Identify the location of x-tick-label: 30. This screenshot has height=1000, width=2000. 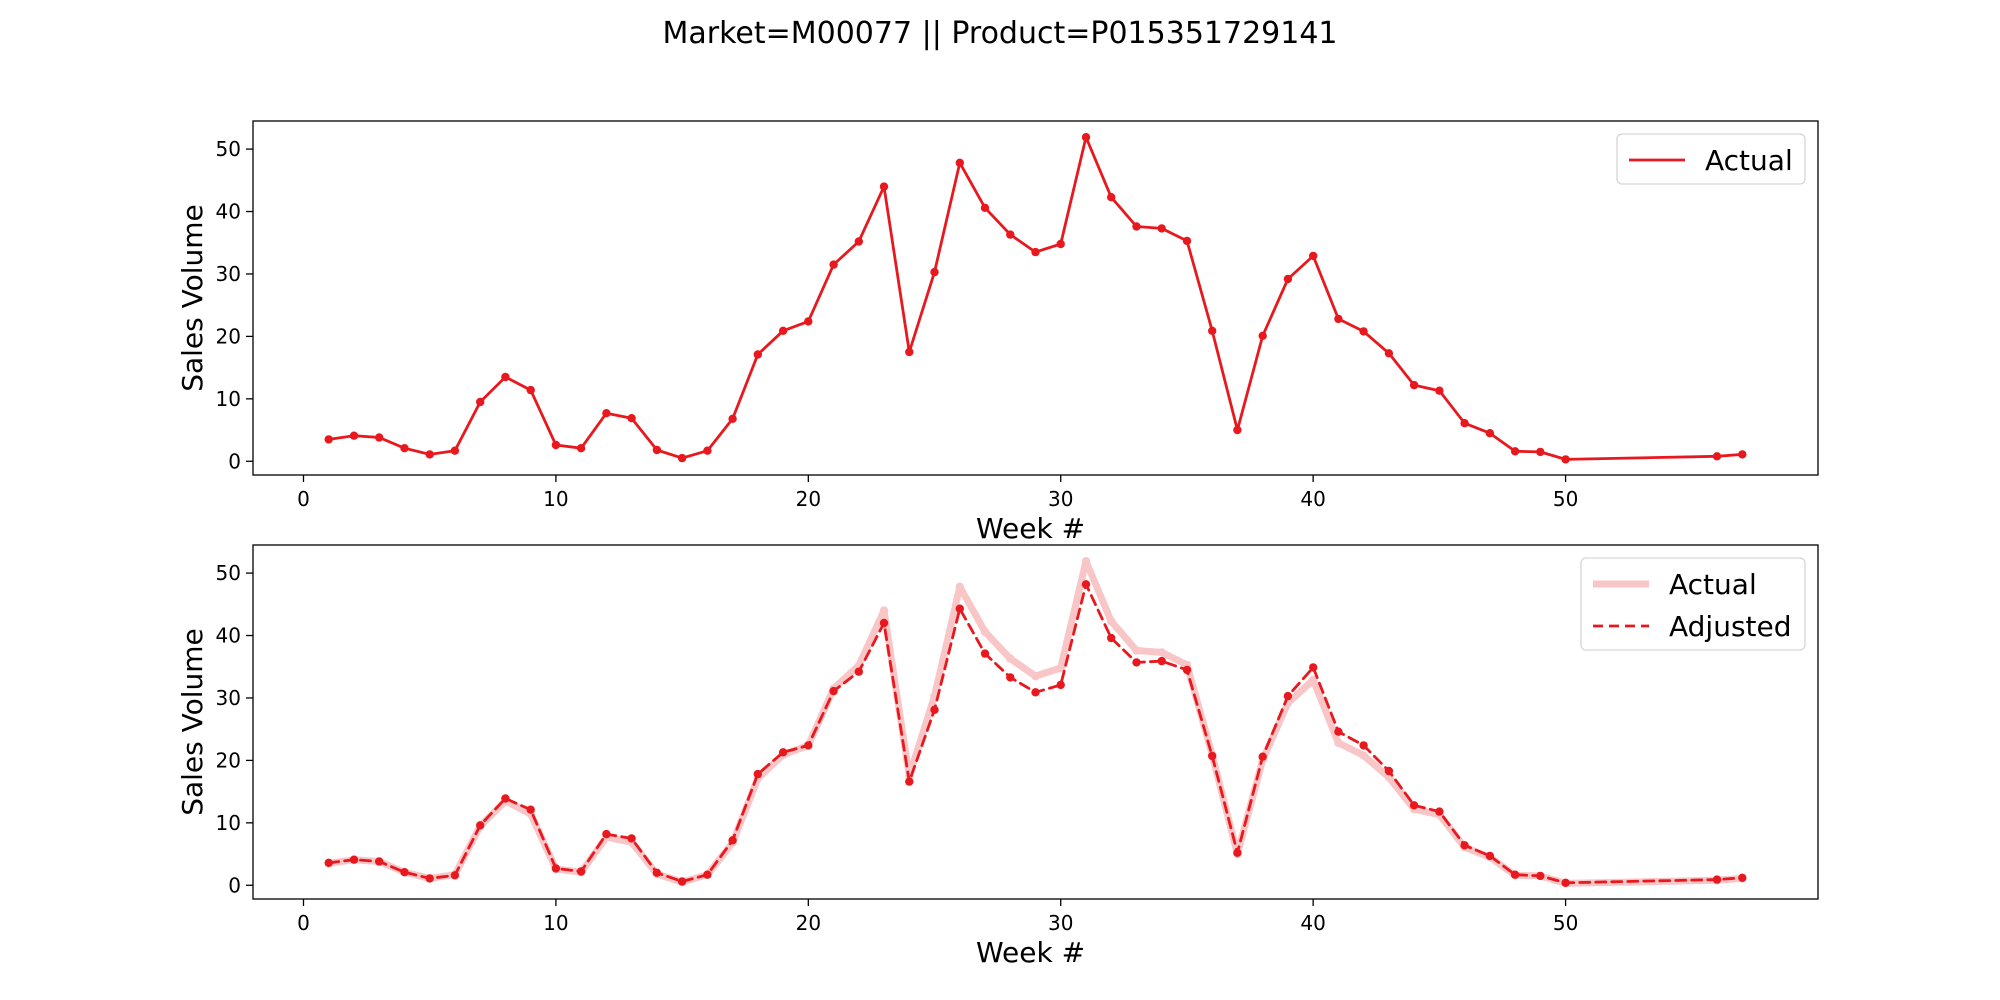
(1060, 499).